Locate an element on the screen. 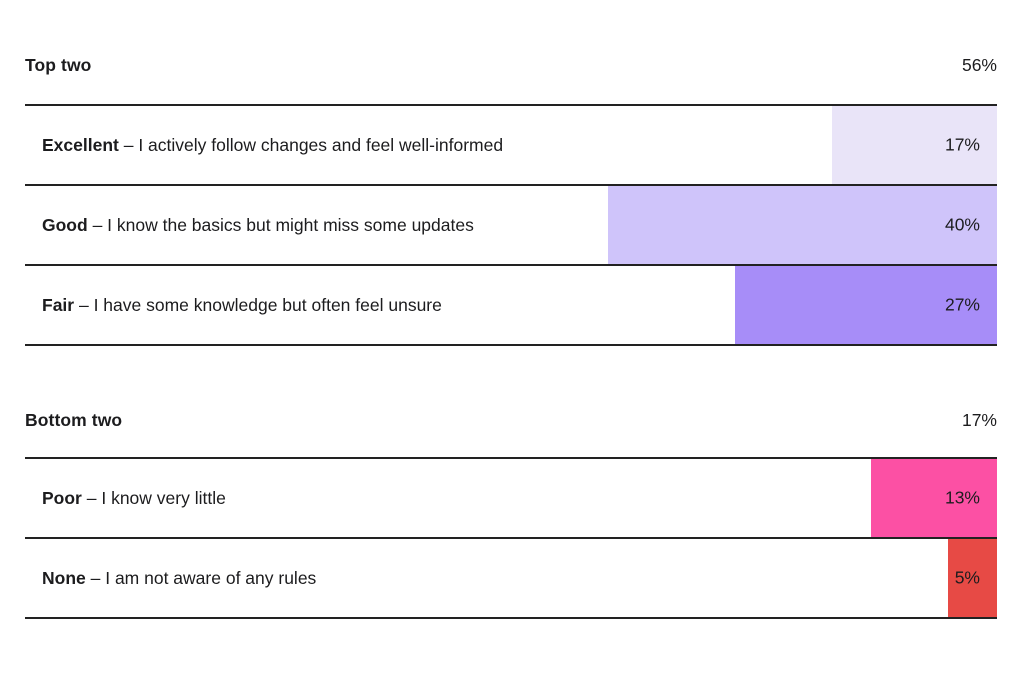  row-label: Poor – I know very little is located at coordinates (134, 498).